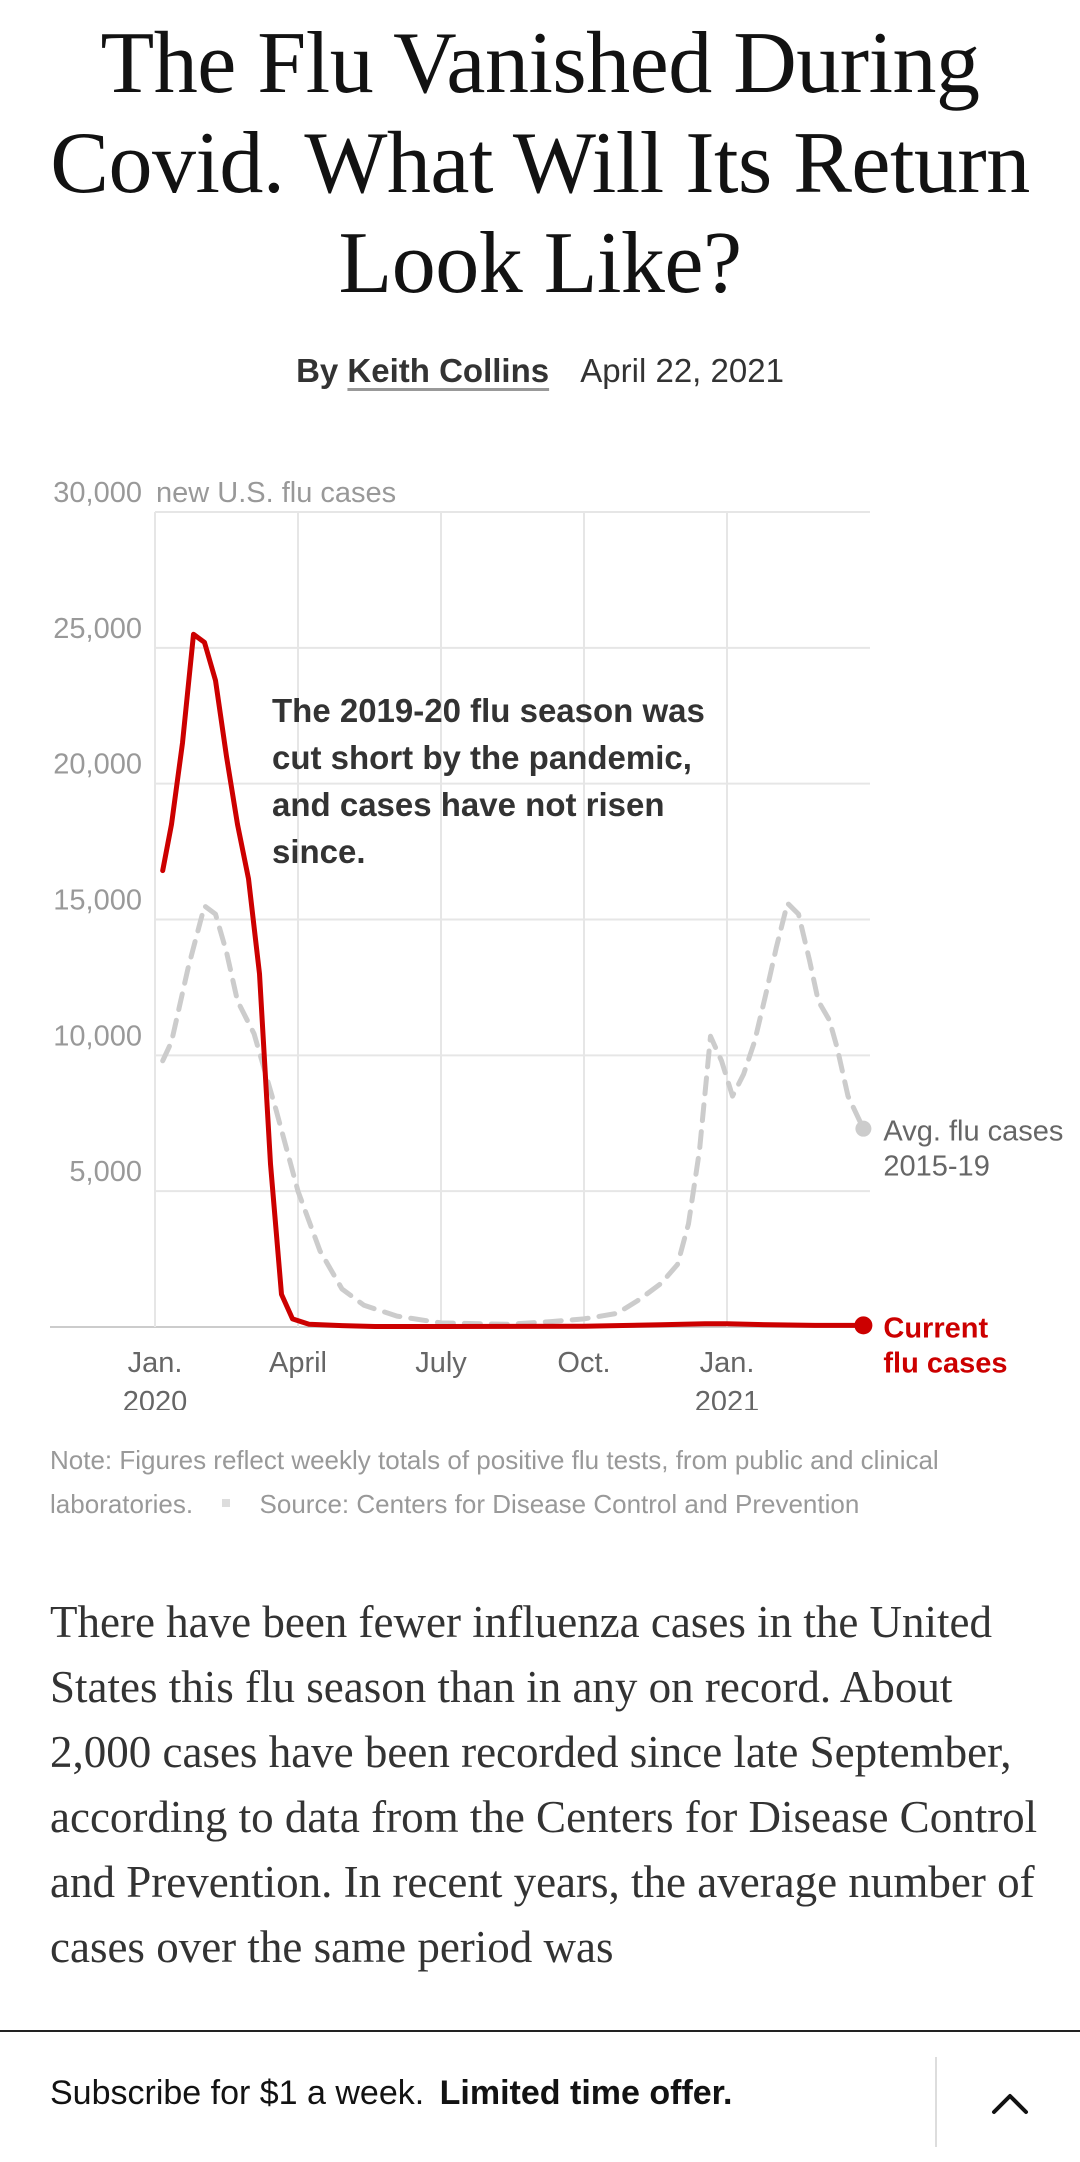 This screenshot has width=1080, height=2162. I want to click on expand-button, so click(1010, 2102).